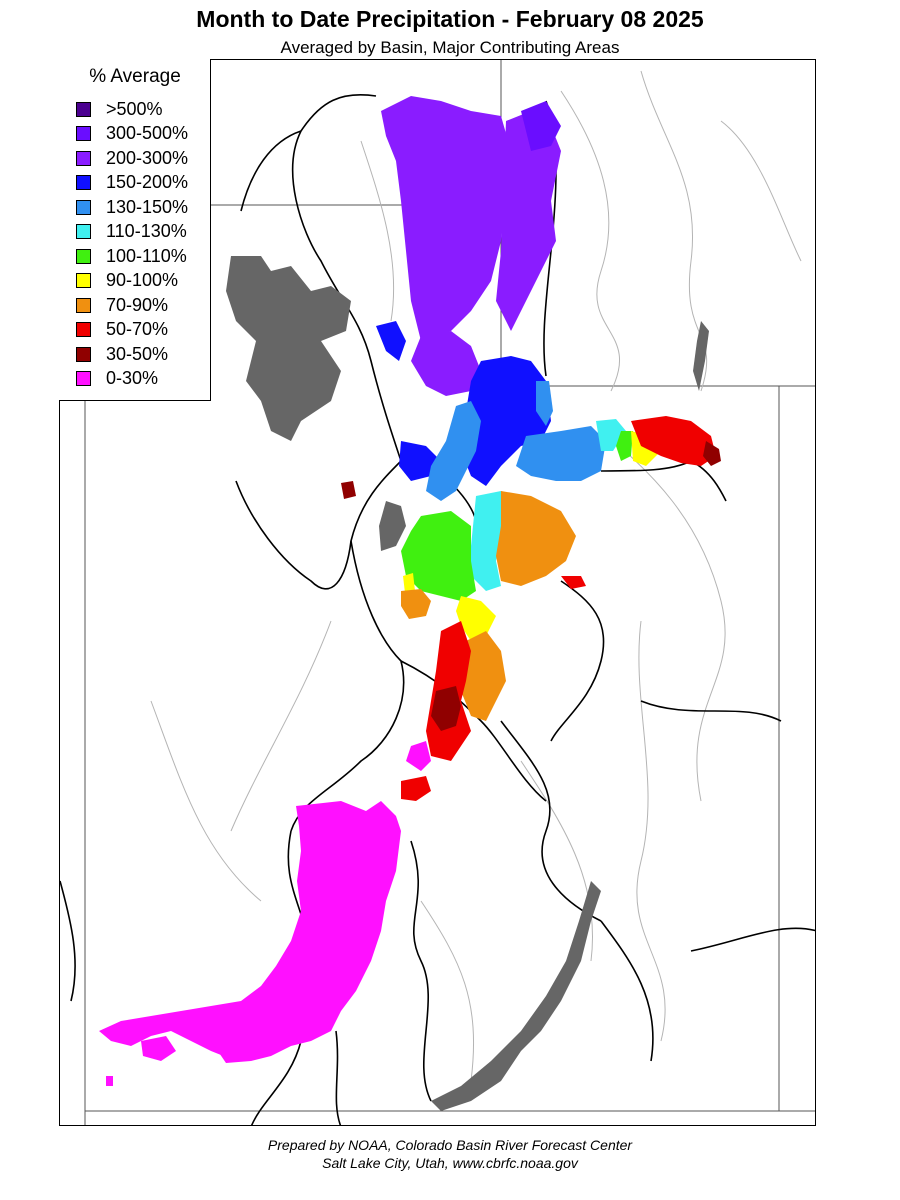 The image size is (900, 1200). I want to click on legend-item: 0-30%, so click(117, 379).